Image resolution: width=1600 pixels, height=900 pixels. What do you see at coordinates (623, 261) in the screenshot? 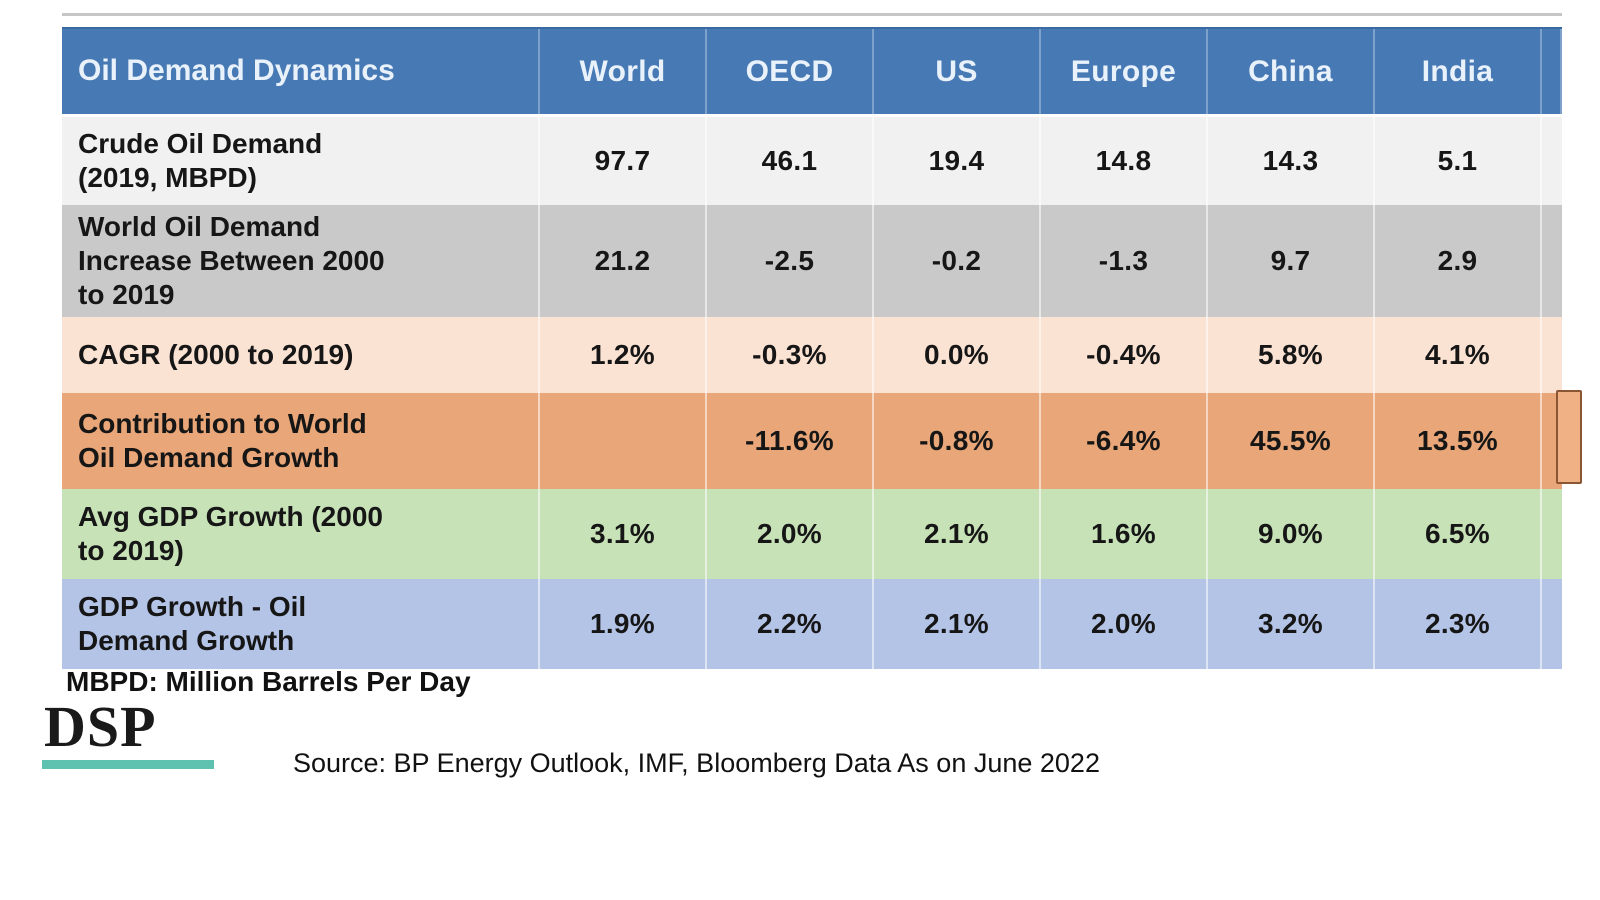
I see `value-cell-world: 21.2` at bounding box center [623, 261].